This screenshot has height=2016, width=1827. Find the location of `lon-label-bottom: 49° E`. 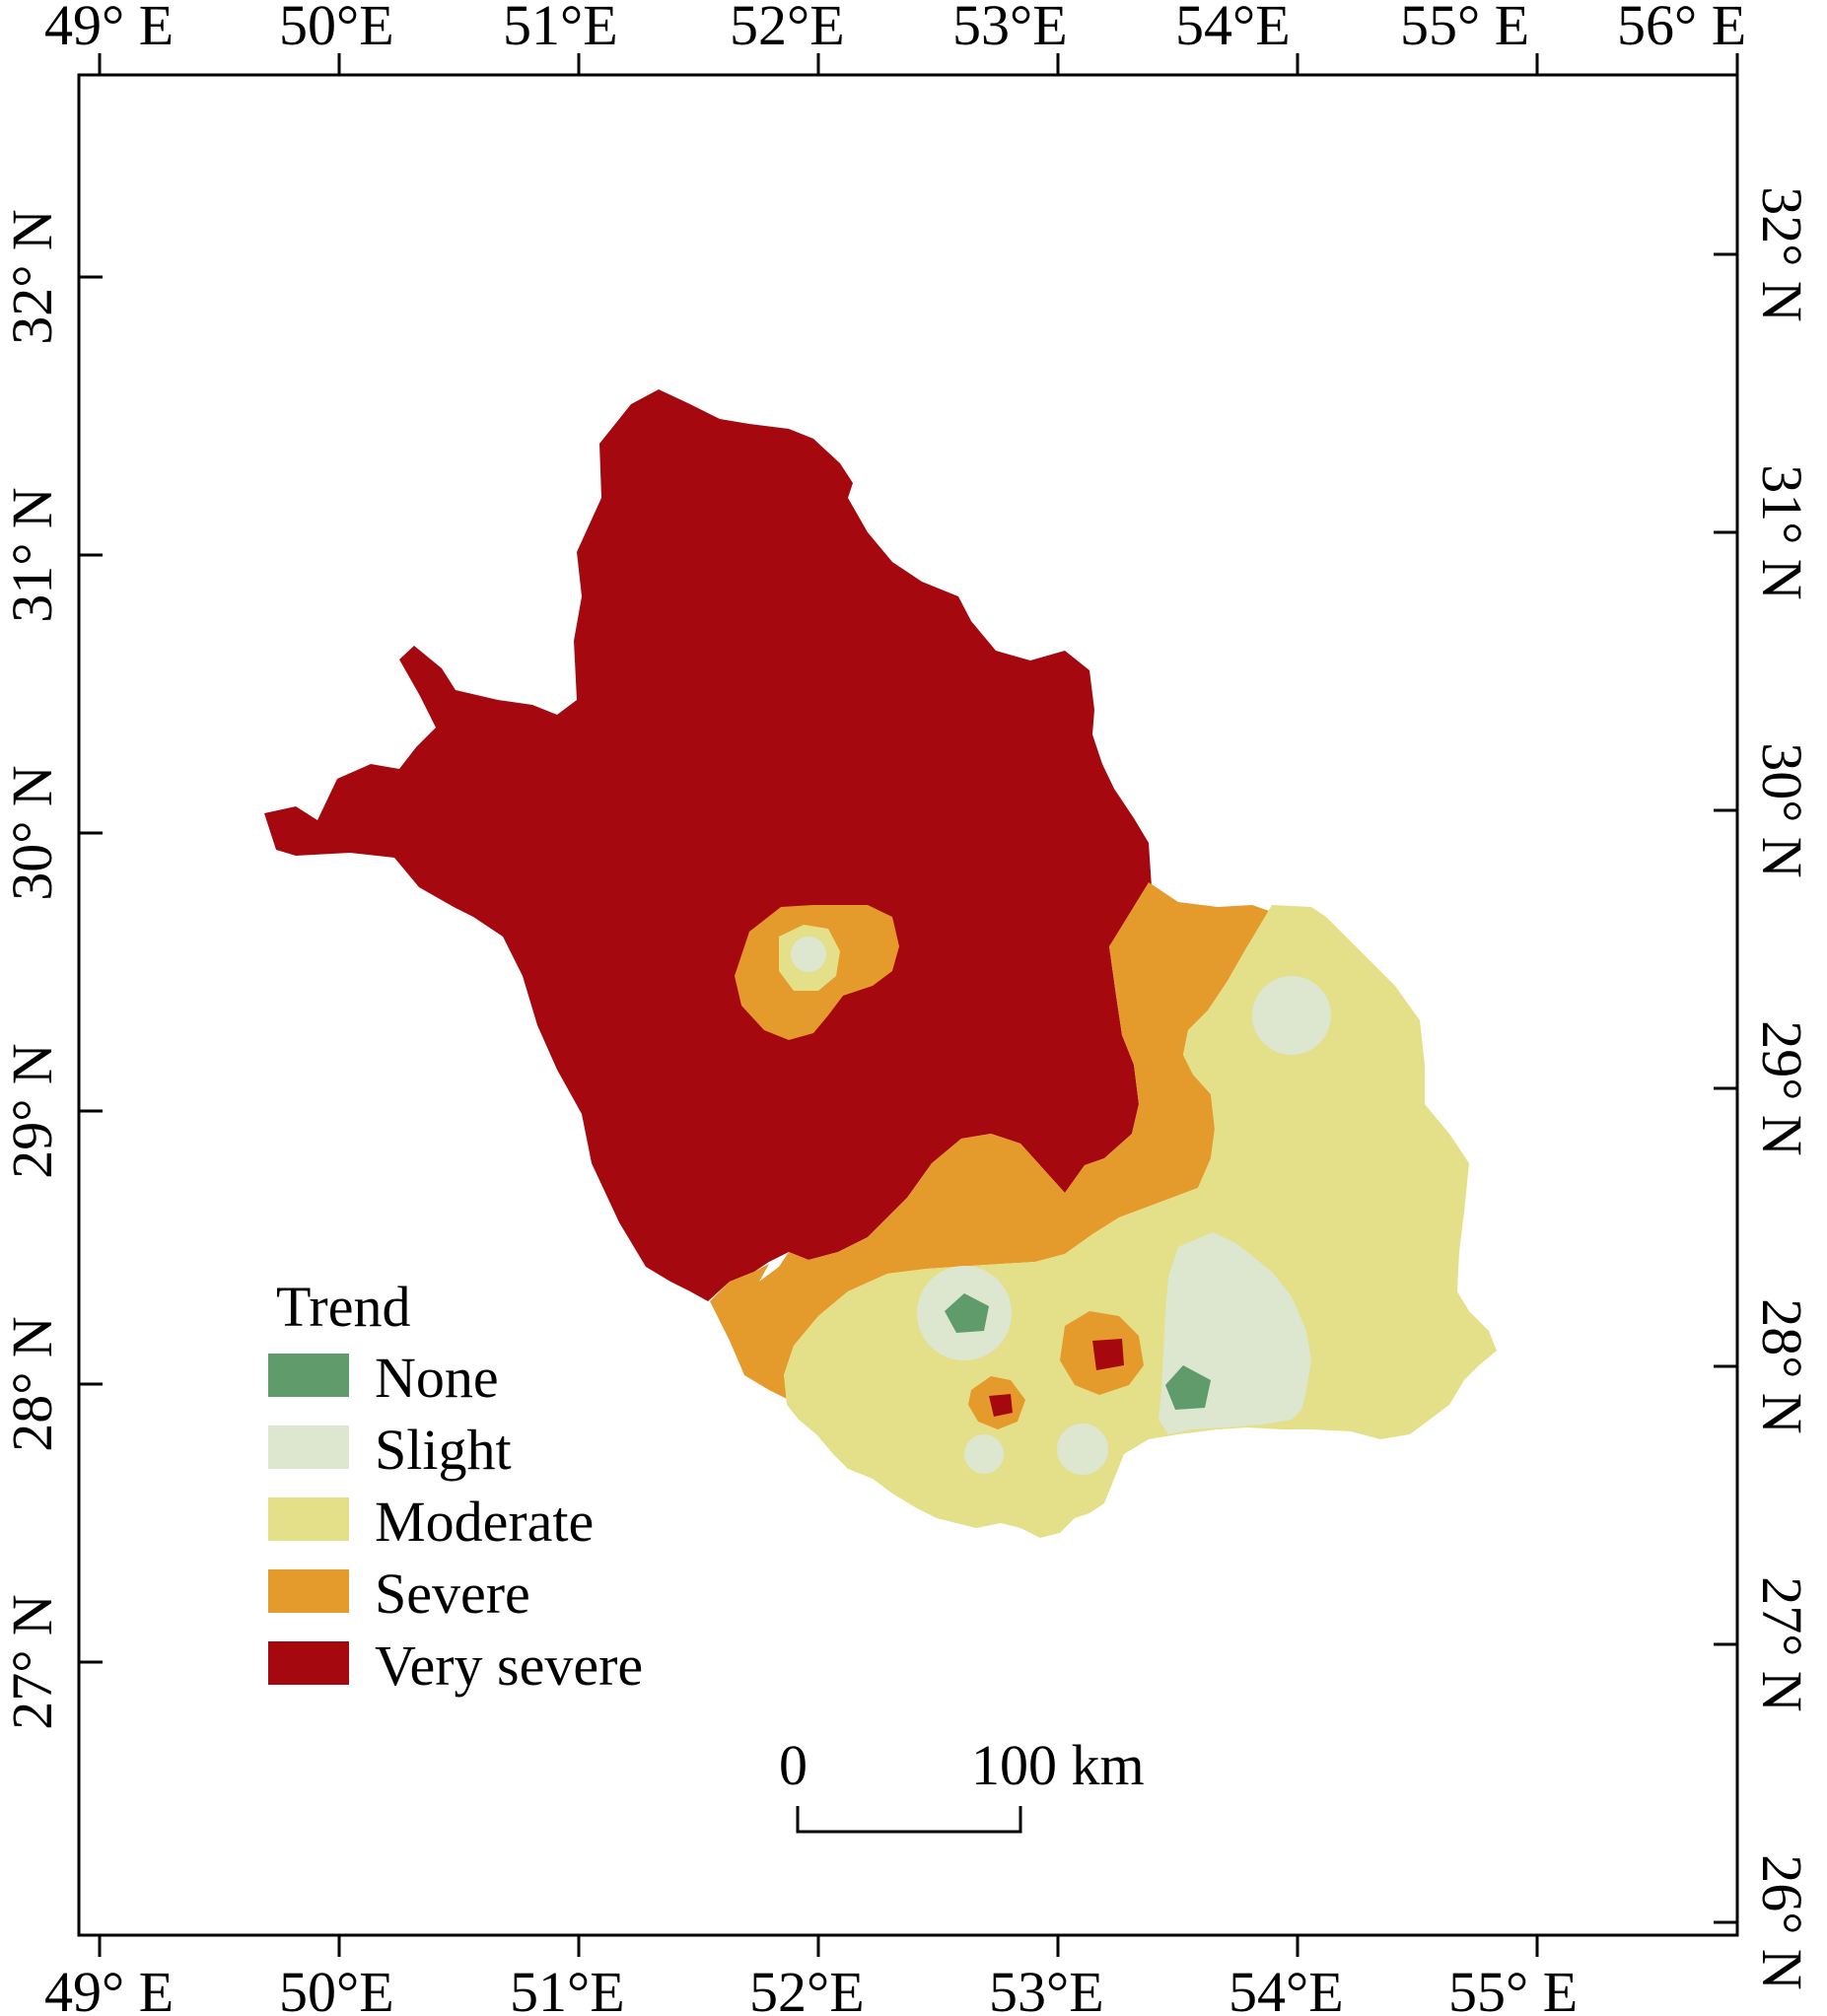

lon-label-bottom: 49° E is located at coordinates (109, 1988).